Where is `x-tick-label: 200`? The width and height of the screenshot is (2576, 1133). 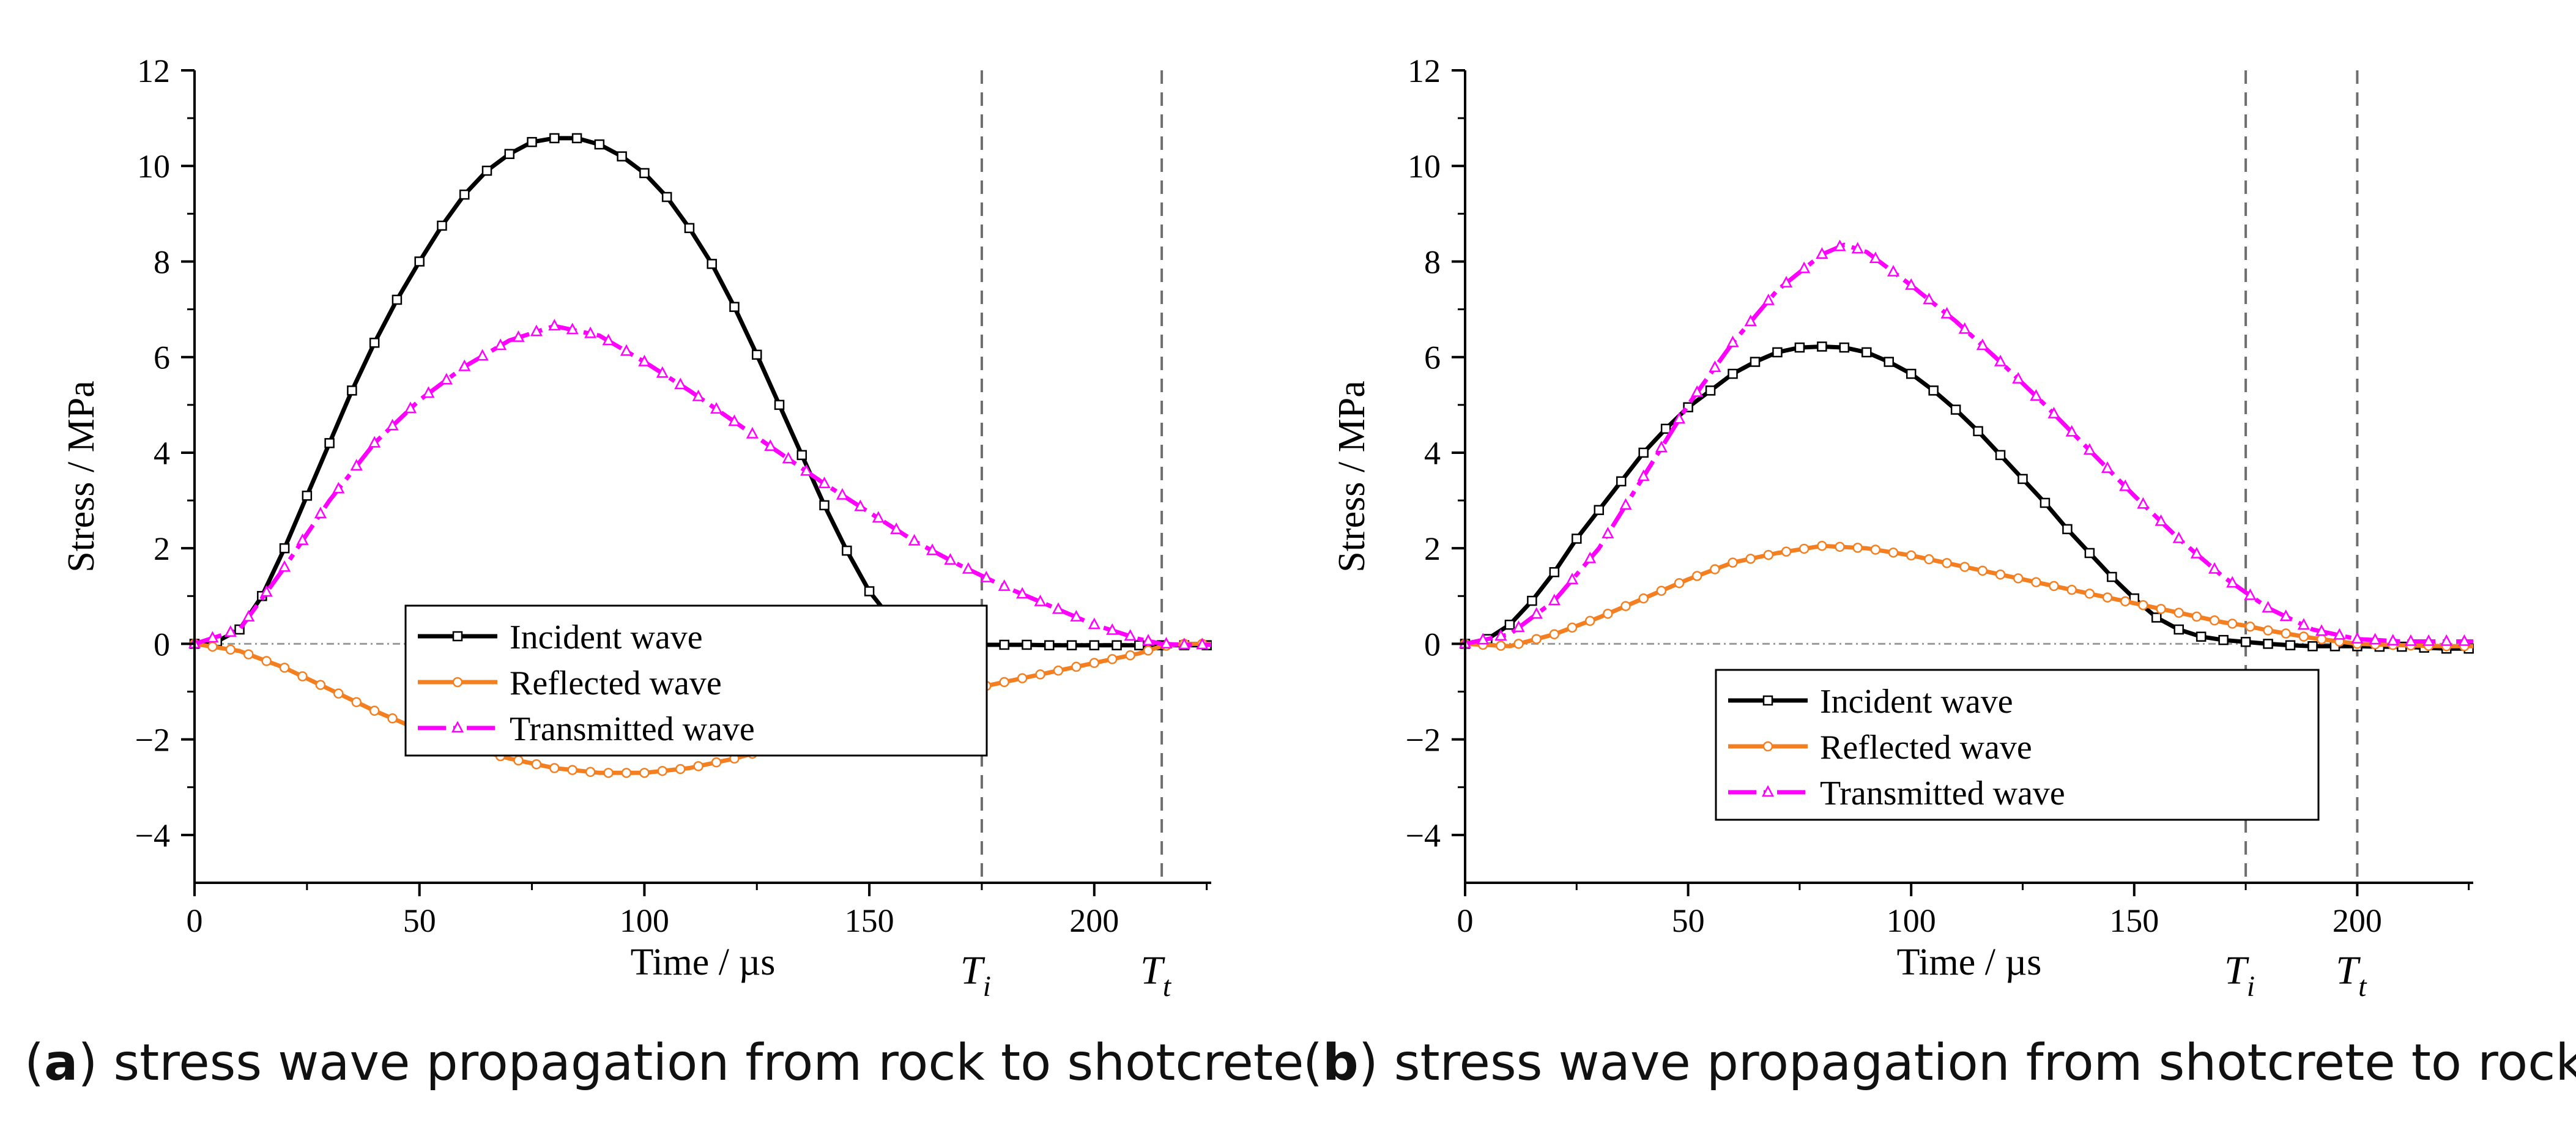
x-tick-label: 200 is located at coordinates (1094, 920).